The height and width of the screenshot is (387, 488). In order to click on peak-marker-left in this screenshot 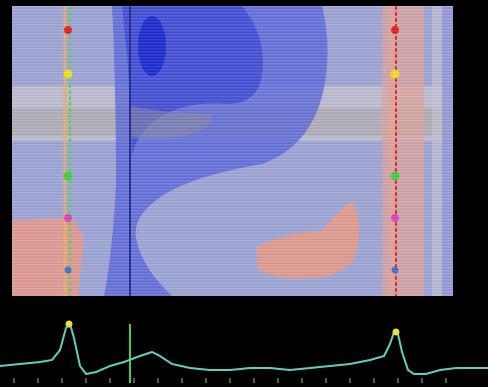, I will do `click(69, 324)`.